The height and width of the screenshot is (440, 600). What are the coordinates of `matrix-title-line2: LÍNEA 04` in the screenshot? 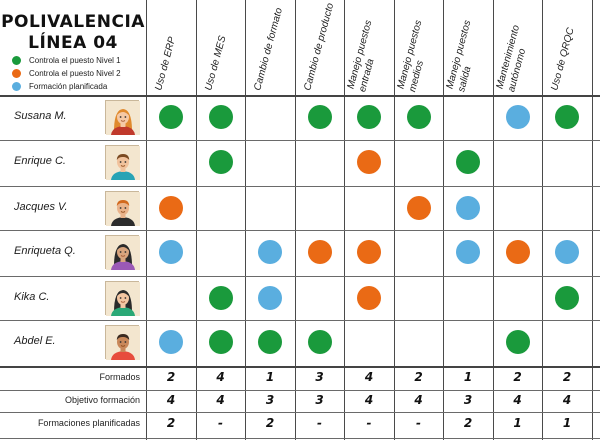 It's located at (73, 43).